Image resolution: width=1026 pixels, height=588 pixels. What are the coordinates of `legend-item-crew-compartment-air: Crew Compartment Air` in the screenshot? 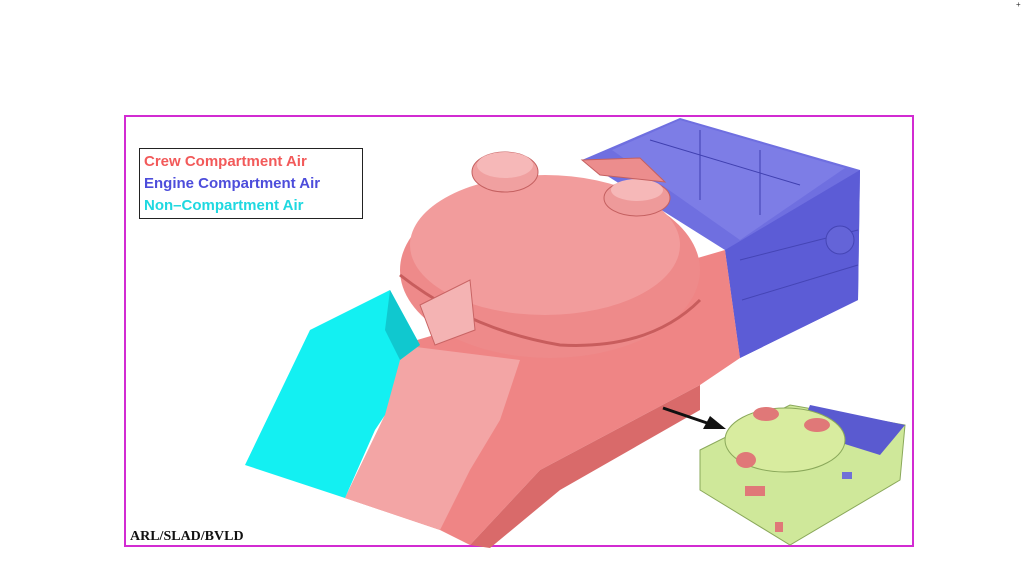 It's located at (225, 161).